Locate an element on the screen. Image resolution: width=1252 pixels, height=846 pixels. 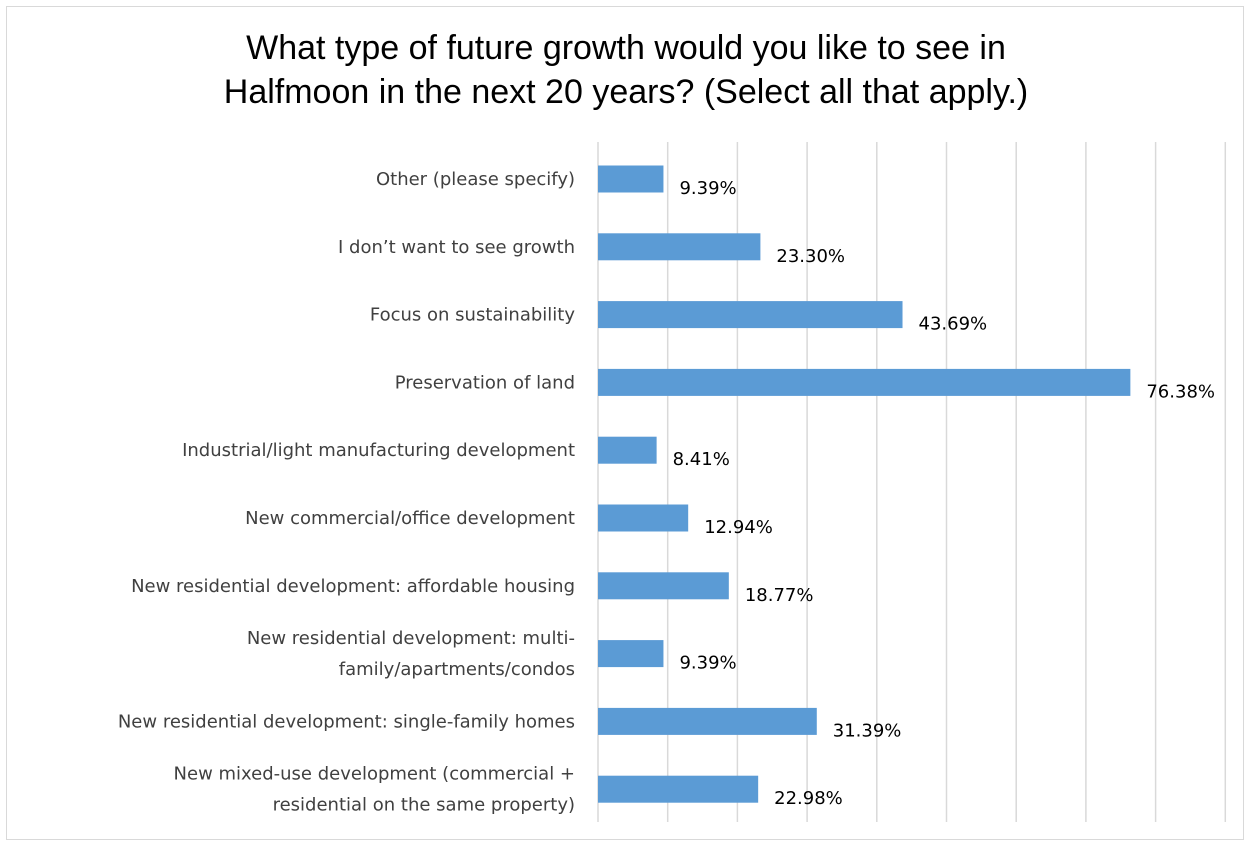
data-label-0: 9.39% is located at coordinates (707, 188).